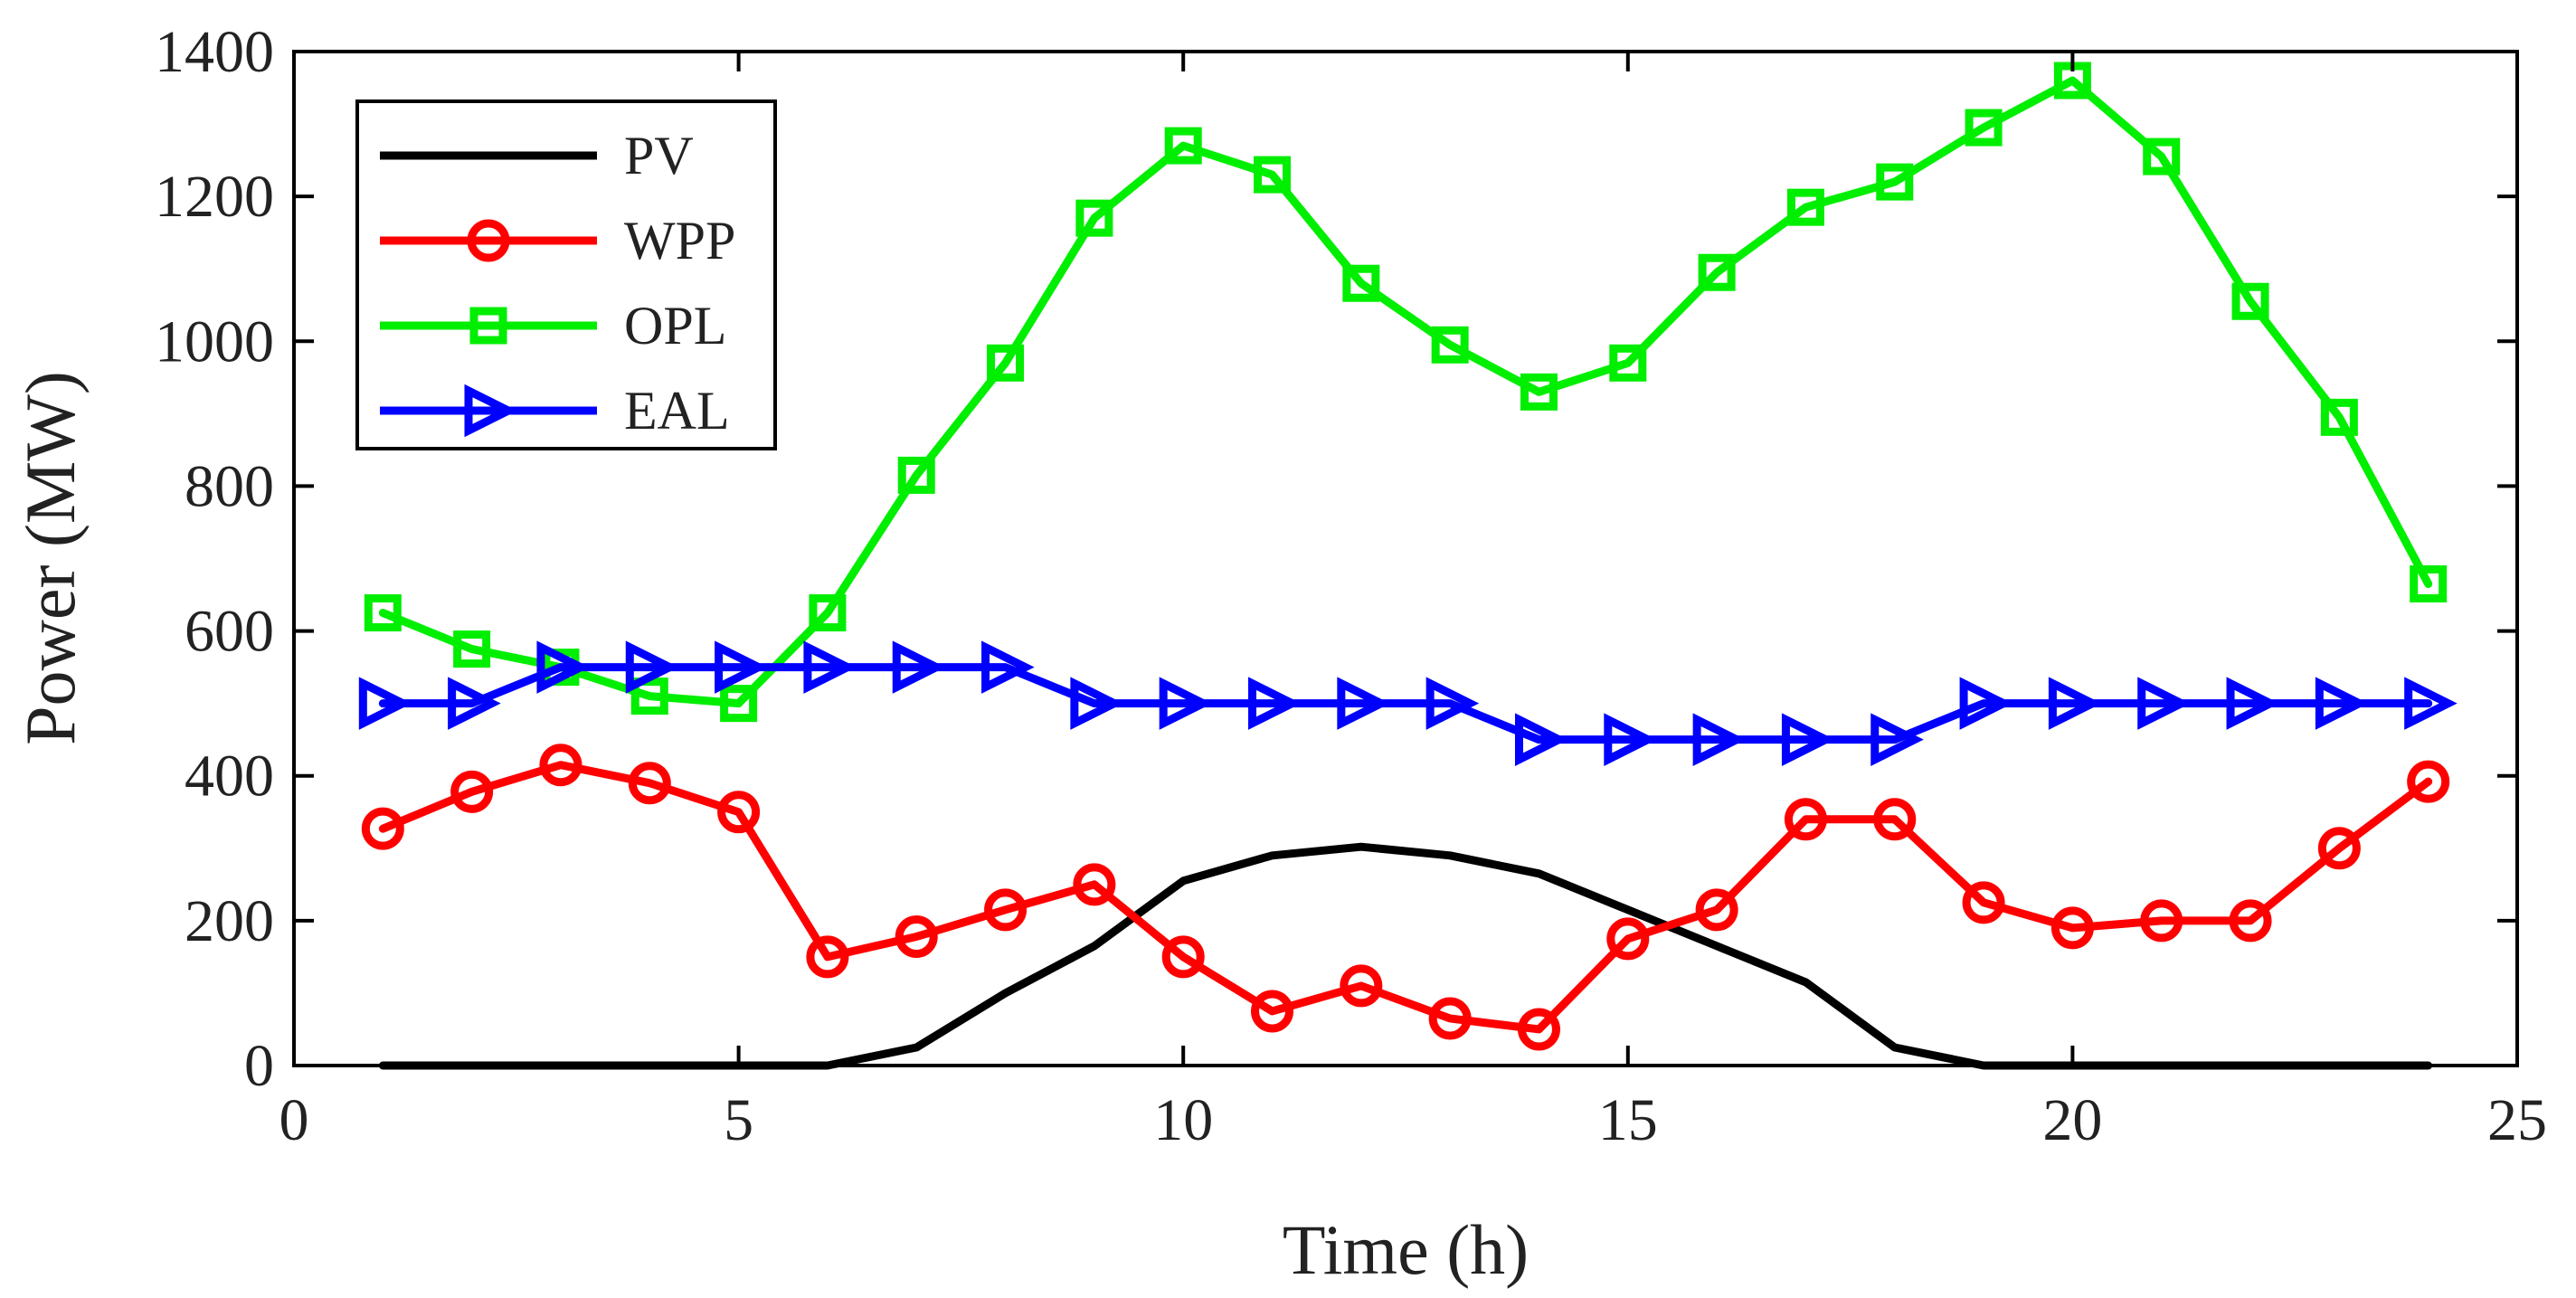 The width and height of the screenshot is (2576, 1298). Describe the element at coordinates (1628, 1120) in the screenshot. I see `x-tick-label: 15` at that location.